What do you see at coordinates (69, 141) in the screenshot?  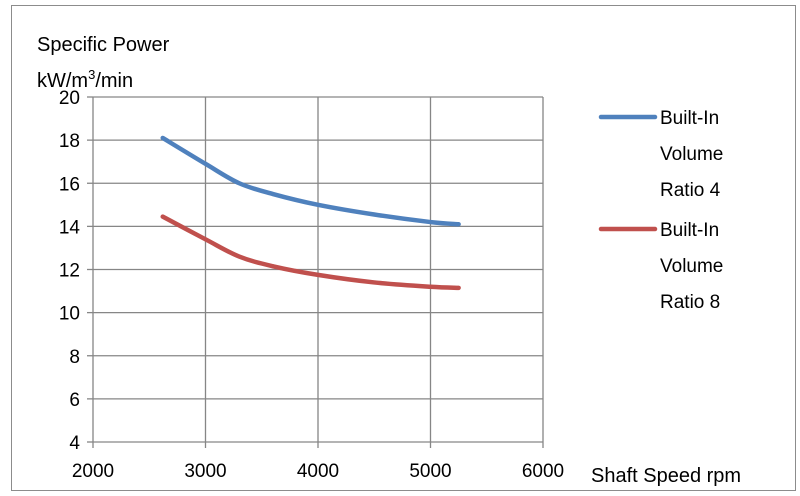 I see `y-tick-label: 18` at bounding box center [69, 141].